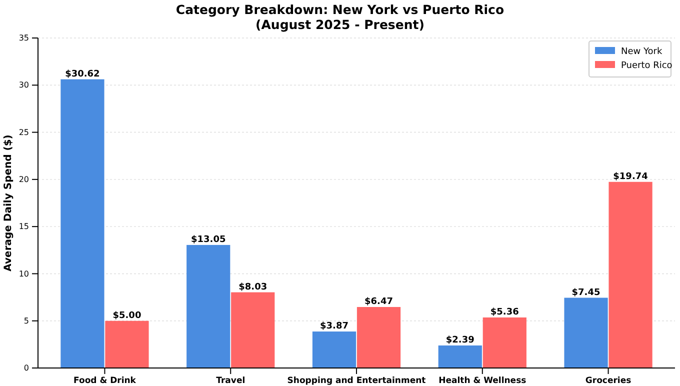 This screenshot has height=386, width=680. What do you see at coordinates (26, 321) in the screenshot?
I see `y-tick-label: 5` at bounding box center [26, 321].